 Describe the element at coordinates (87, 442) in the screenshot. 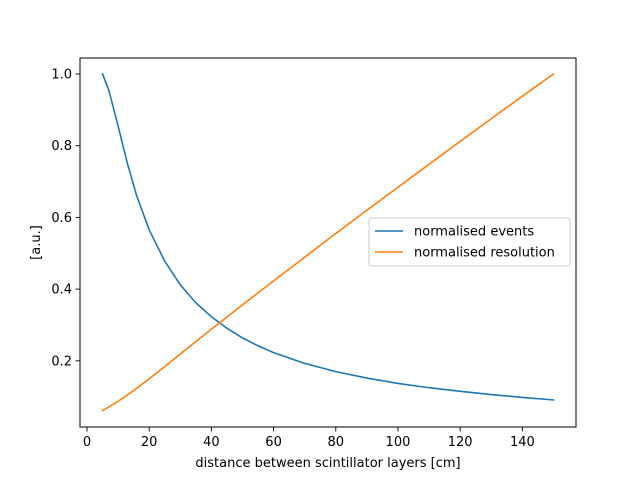

I see `x-tick-label: 0` at that location.